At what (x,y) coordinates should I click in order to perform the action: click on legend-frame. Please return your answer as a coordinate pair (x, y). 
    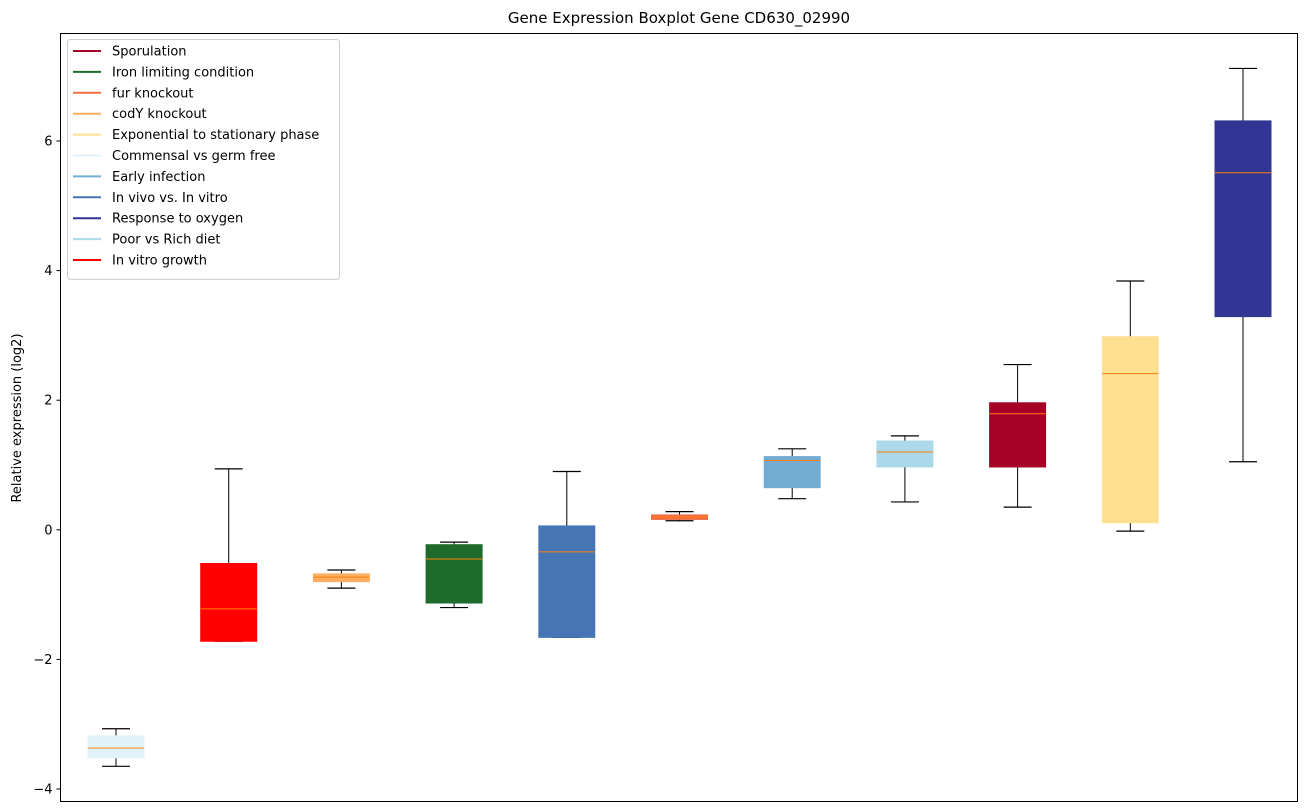
    Looking at the image, I should click on (203, 159).